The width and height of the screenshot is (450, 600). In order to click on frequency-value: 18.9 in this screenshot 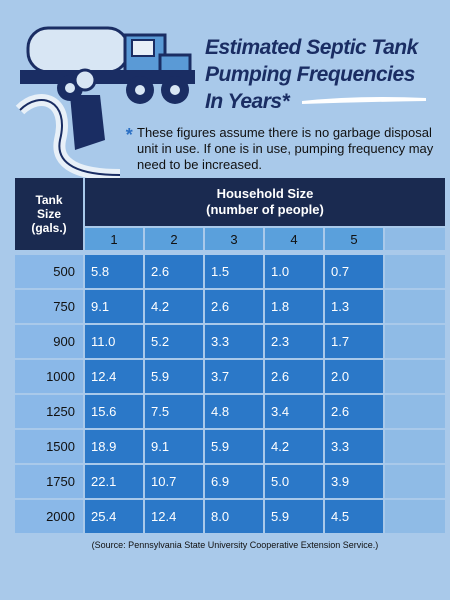, I will do `click(114, 446)`.